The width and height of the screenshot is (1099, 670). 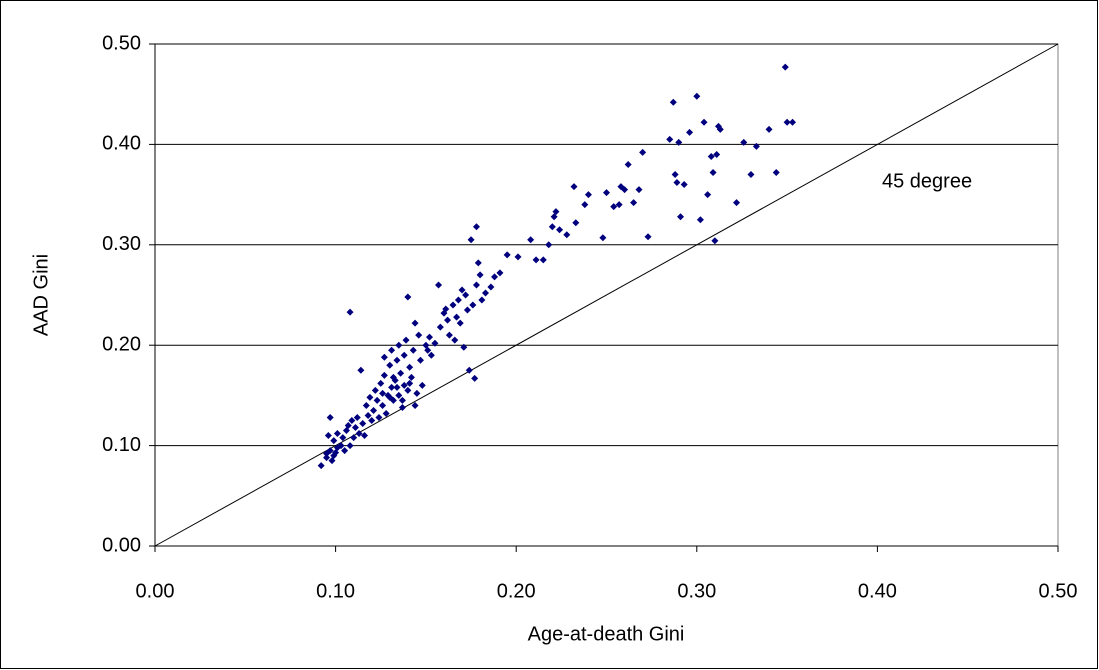 What do you see at coordinates (696, 591) in the screenshot?
I see `x-tick-label: 0.30` at bounding box center [696, 591].